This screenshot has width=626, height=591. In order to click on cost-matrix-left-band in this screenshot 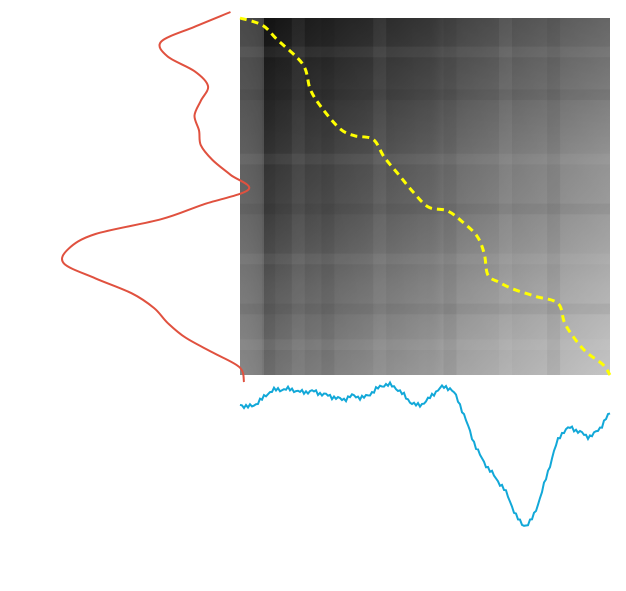, I will do `click(252, 196)`.